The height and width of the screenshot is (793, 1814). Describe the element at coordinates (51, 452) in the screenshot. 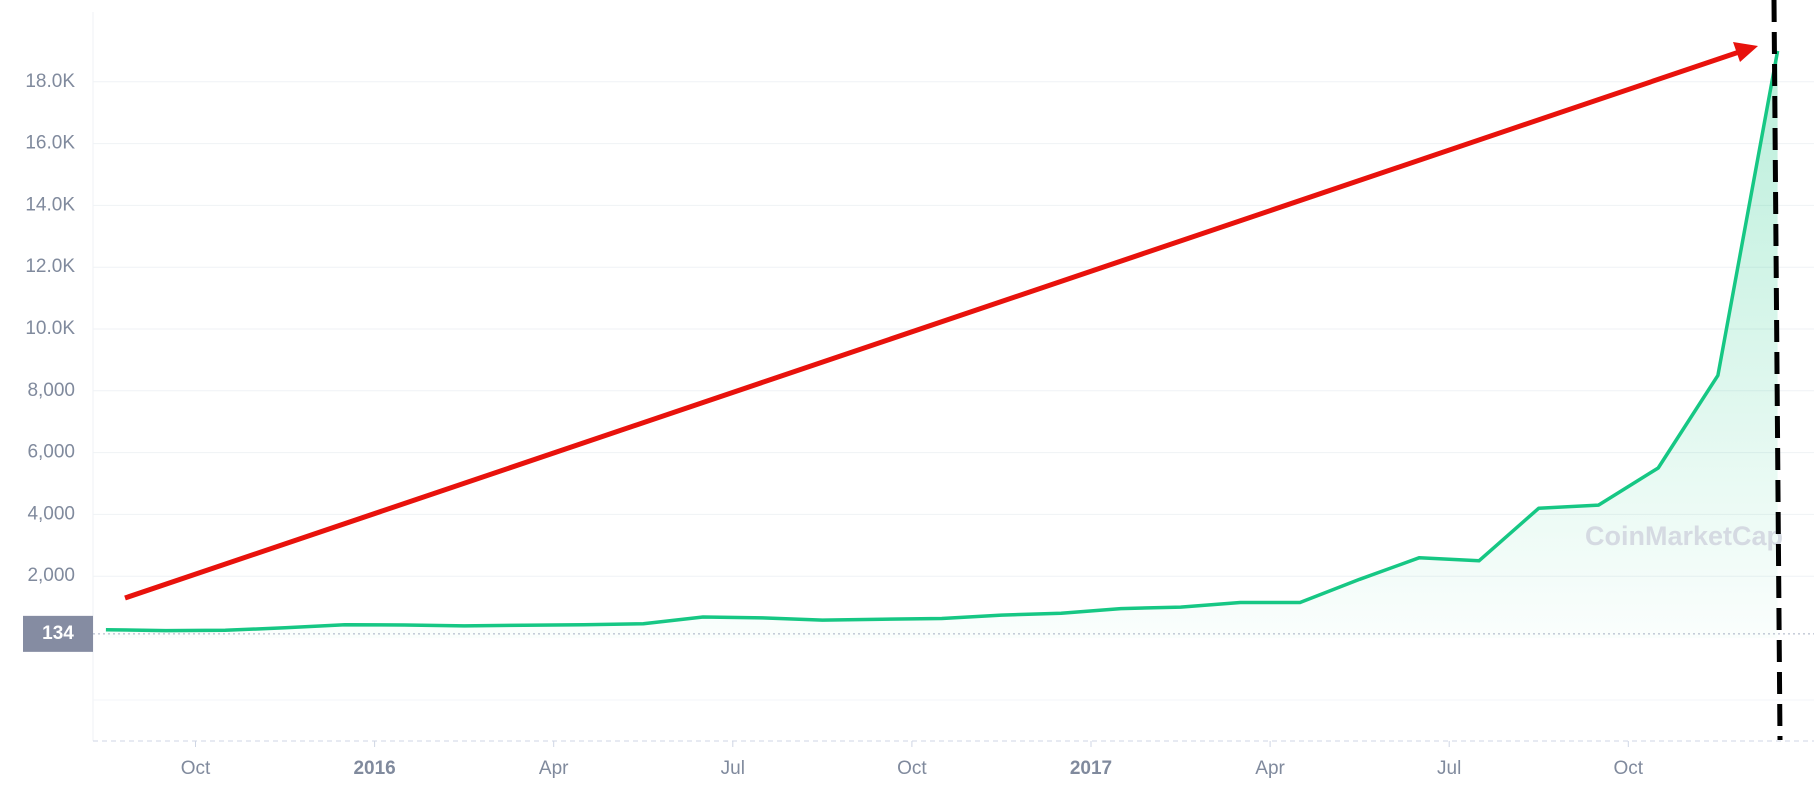

I see `y-tick-label: 6,000` at that location.